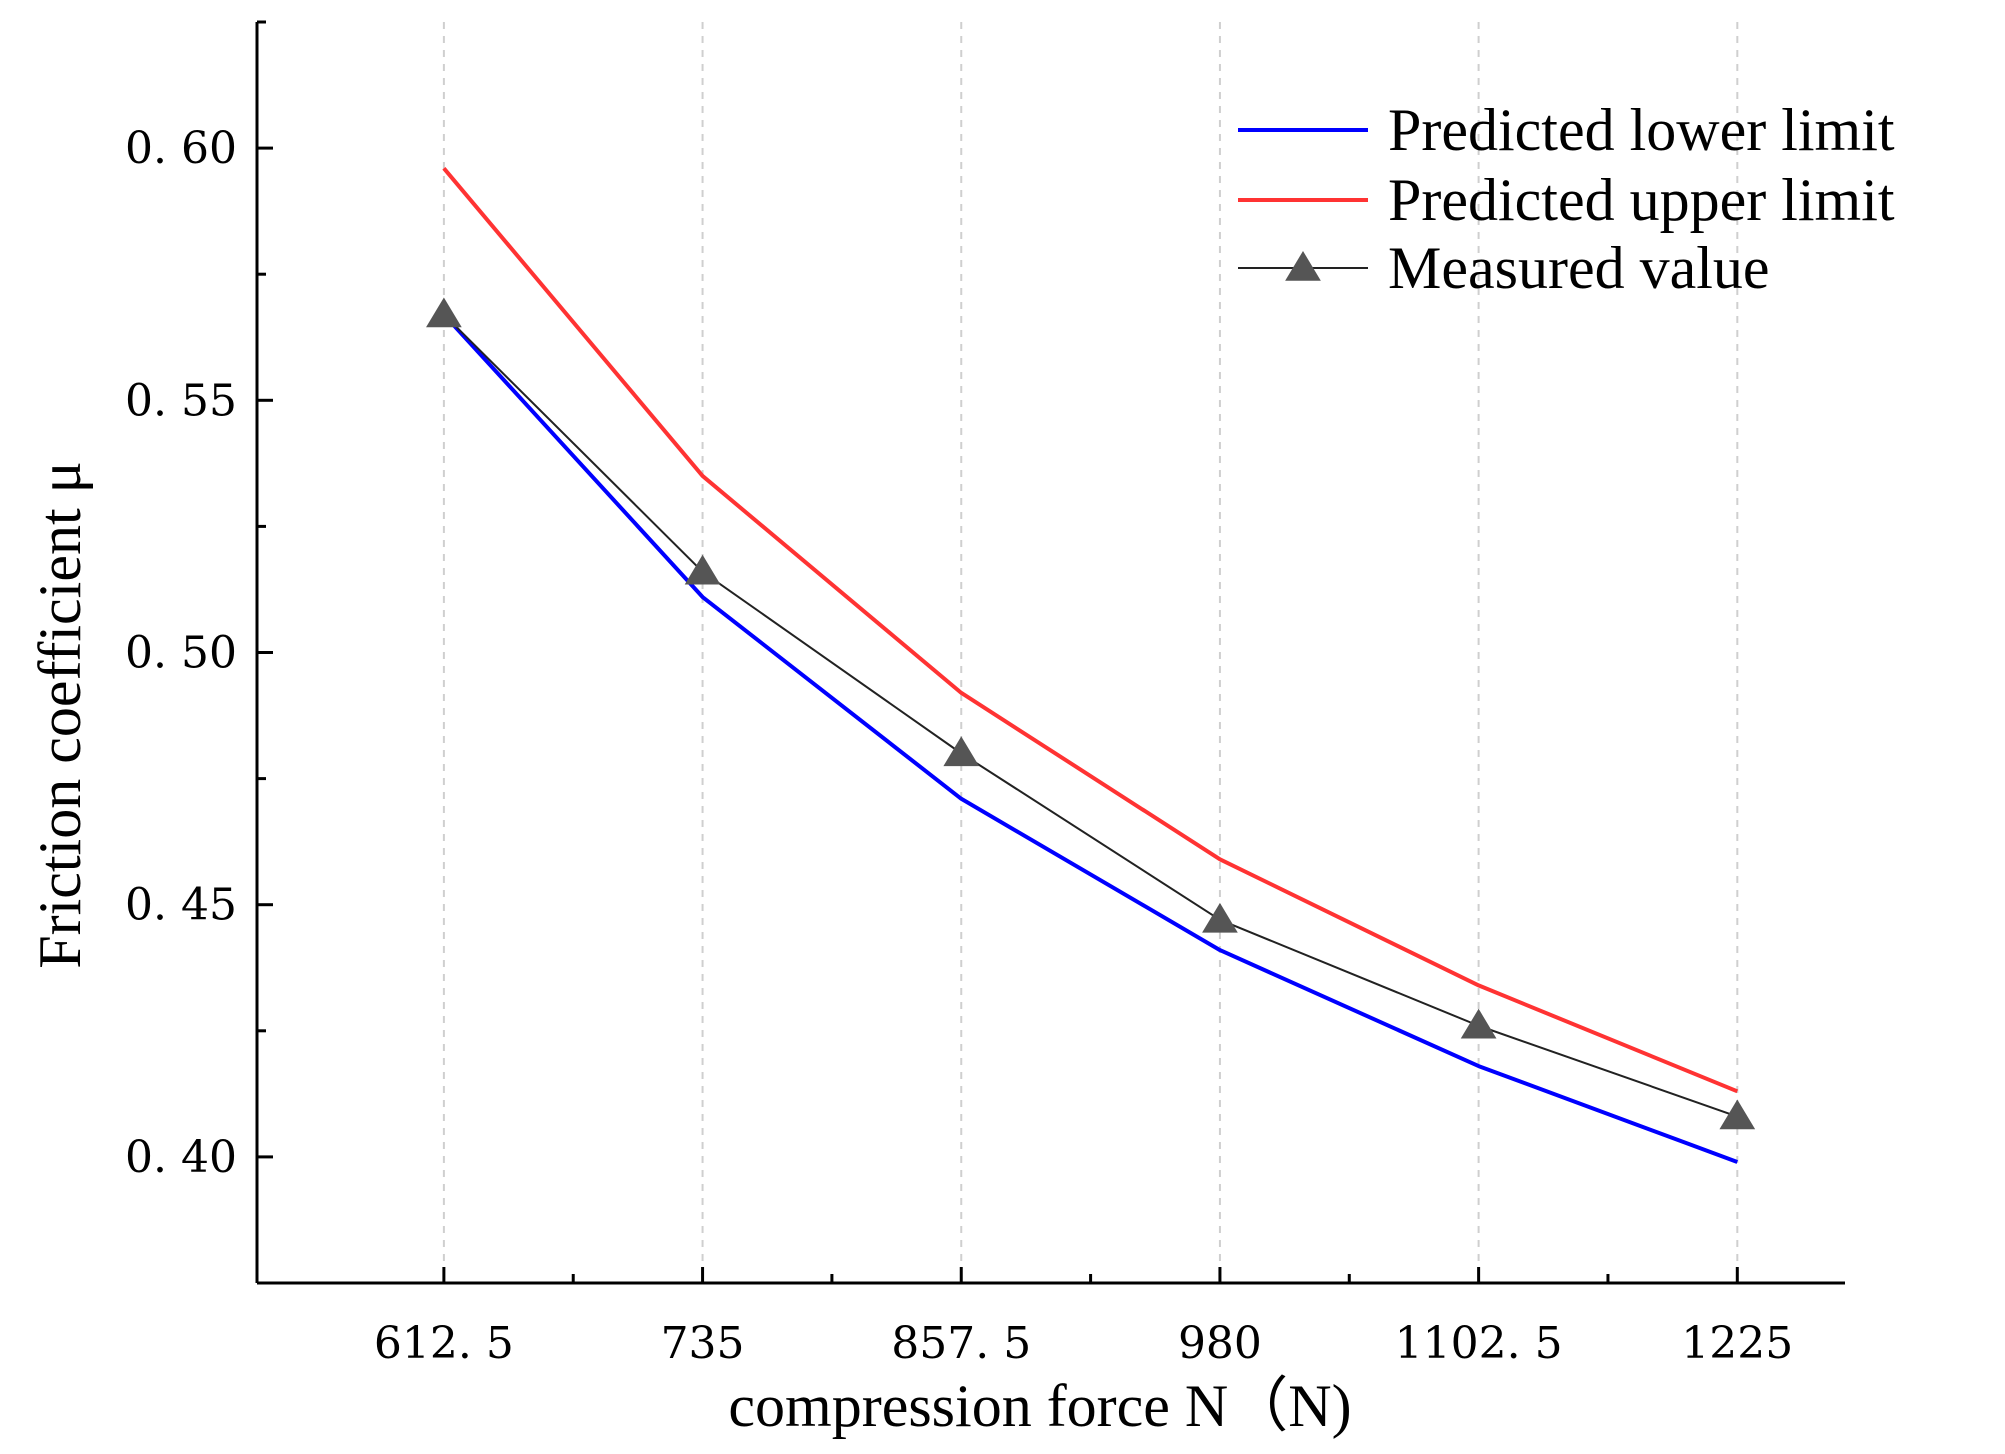  I want to click on x-axis-title: compression force N（N), so click(1039, 1406).